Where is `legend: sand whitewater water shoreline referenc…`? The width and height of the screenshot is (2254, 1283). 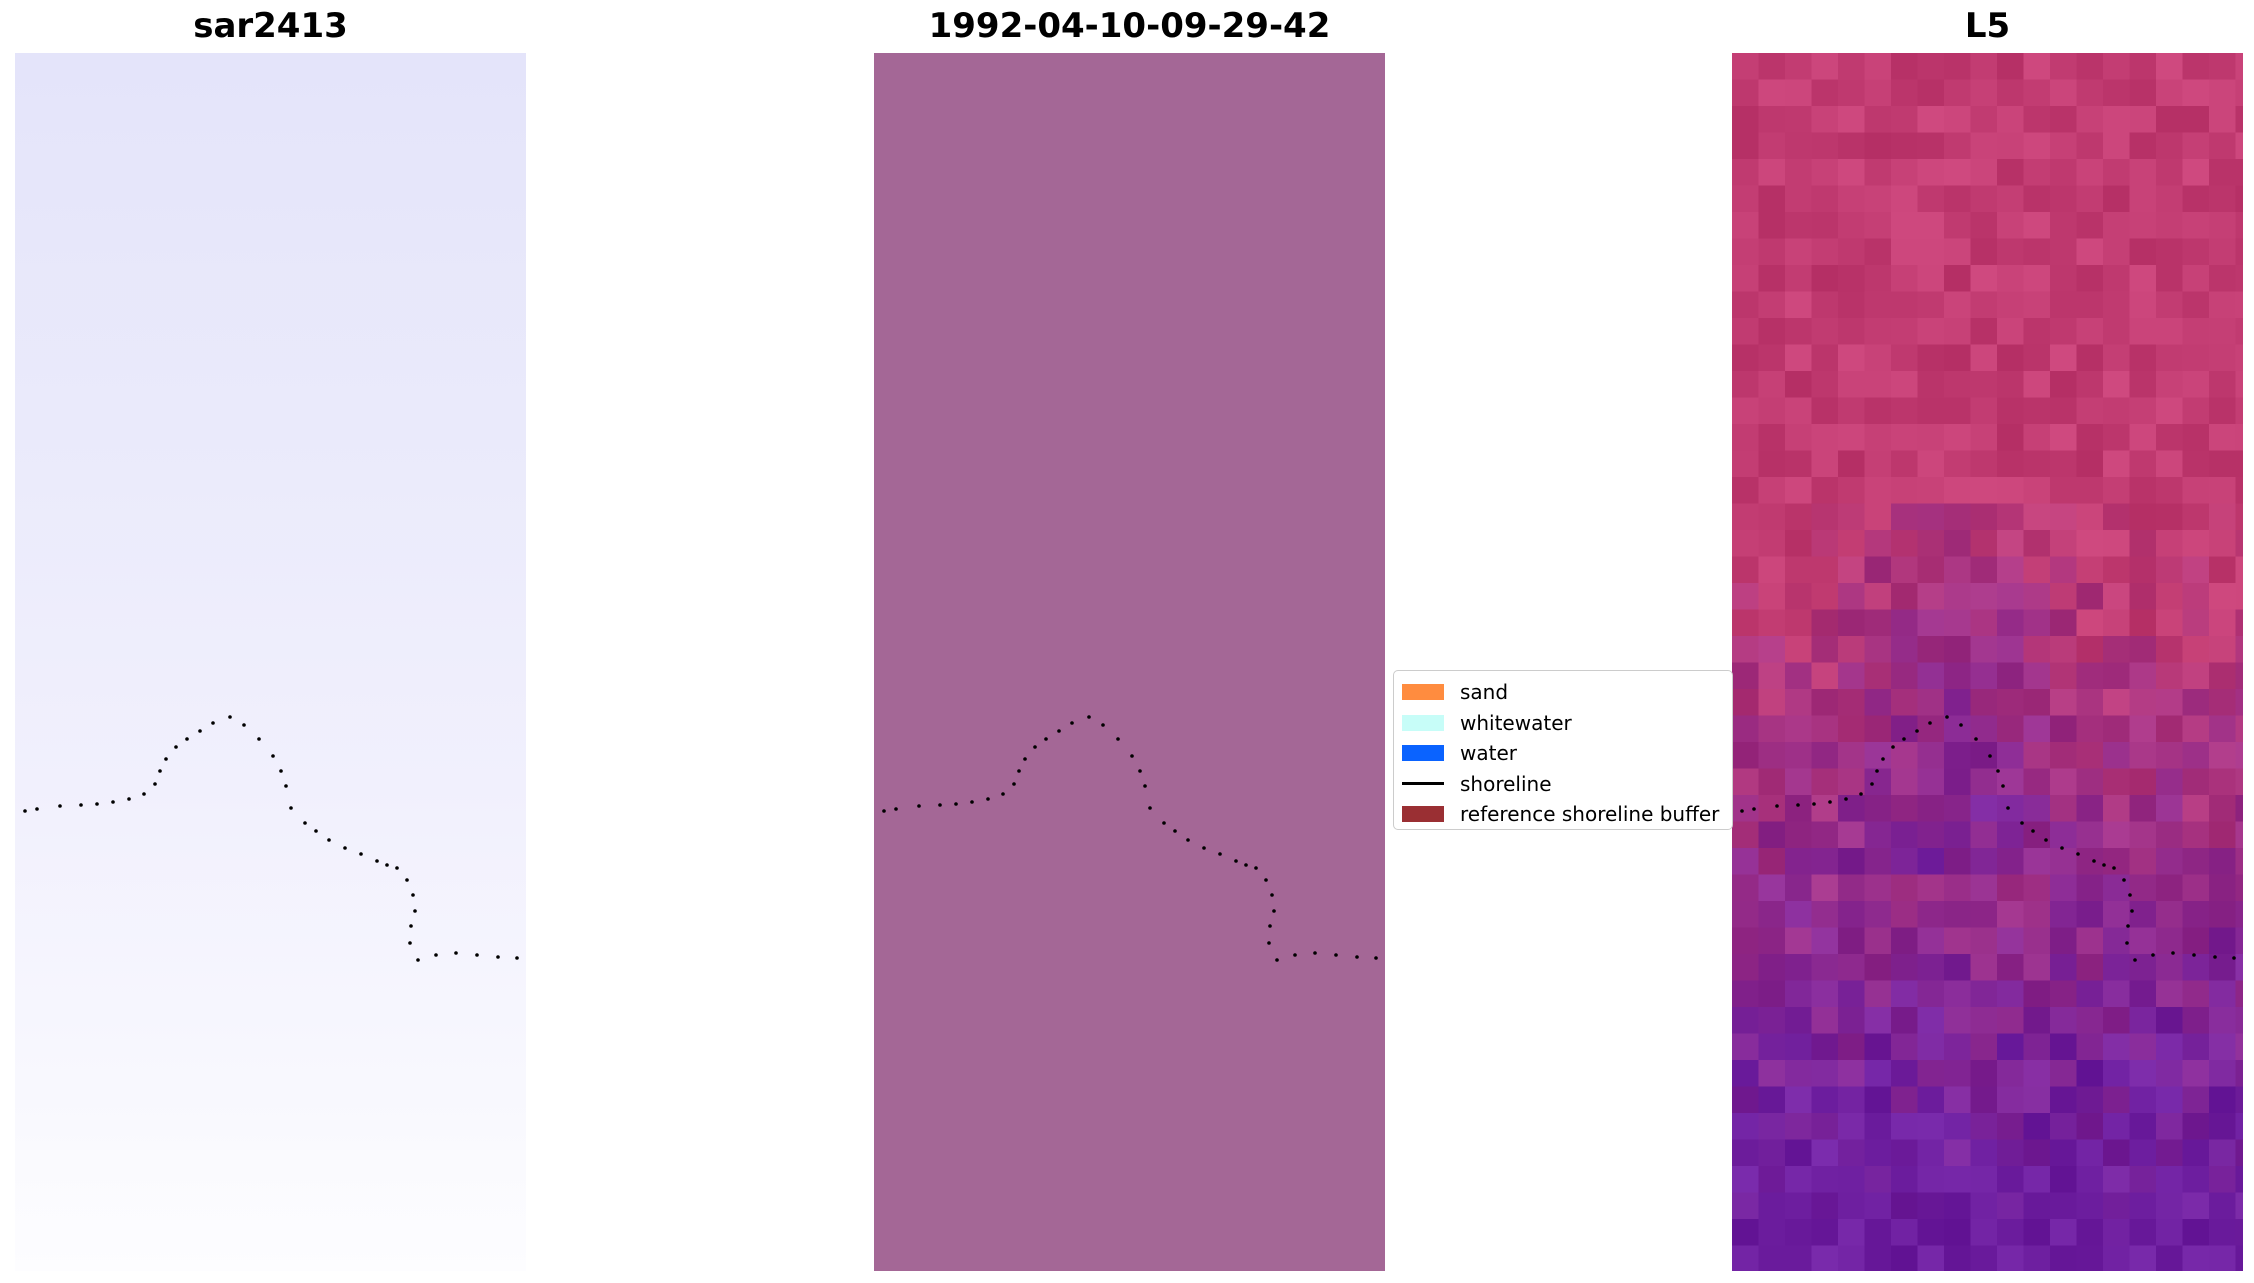
legend: sand whitewater water shoreline referenc… is located at coordinates (1563, 750).